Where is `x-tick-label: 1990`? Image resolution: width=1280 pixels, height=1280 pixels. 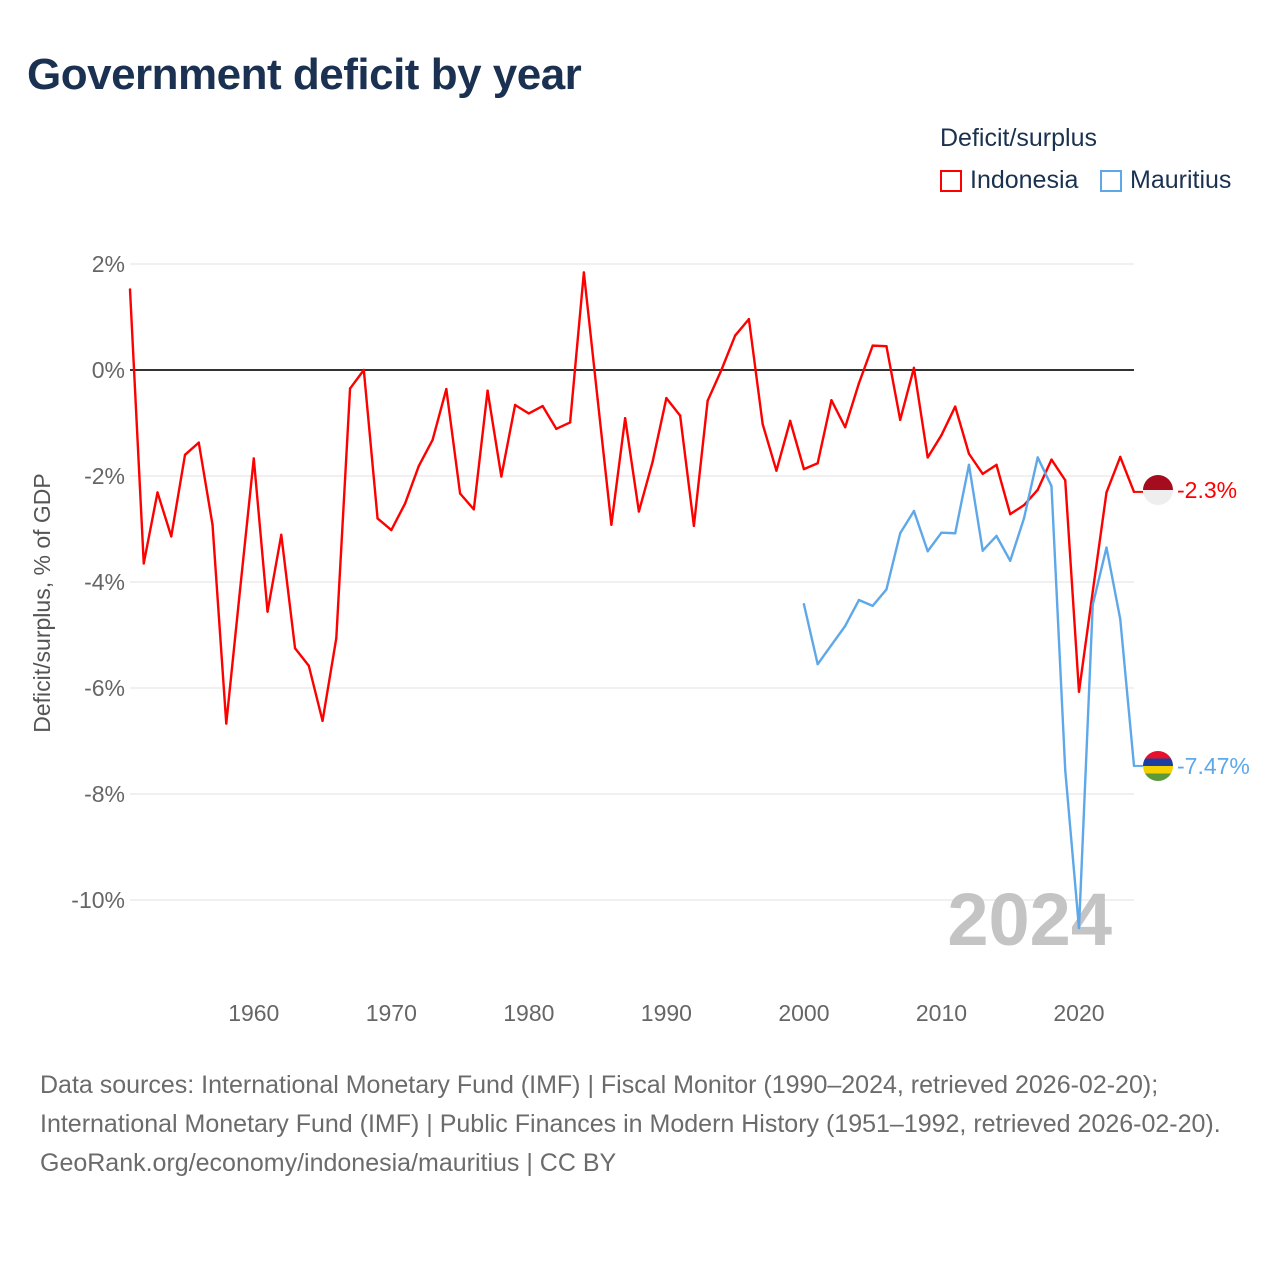
x-tick-label: 1990 is located at coordinates (666, 1013).